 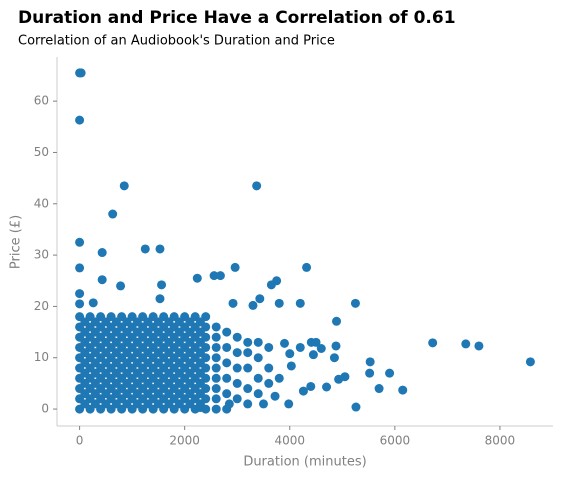 What do you see at coordinates (289, 441) in the screenshot?
I see `x-tick-label: 4000` at bounding box center [289, 441].